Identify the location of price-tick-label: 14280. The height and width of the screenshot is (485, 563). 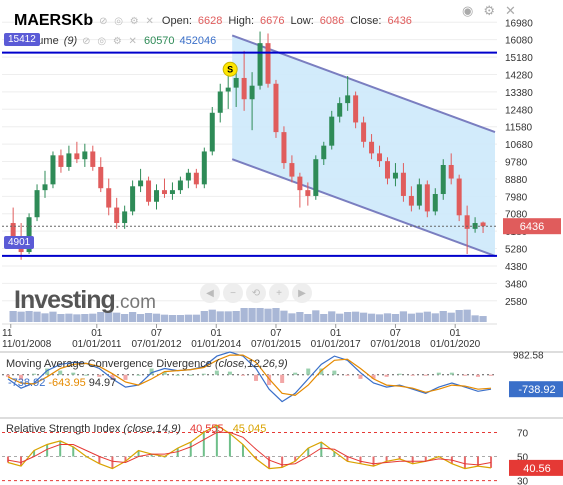
(519, 75).